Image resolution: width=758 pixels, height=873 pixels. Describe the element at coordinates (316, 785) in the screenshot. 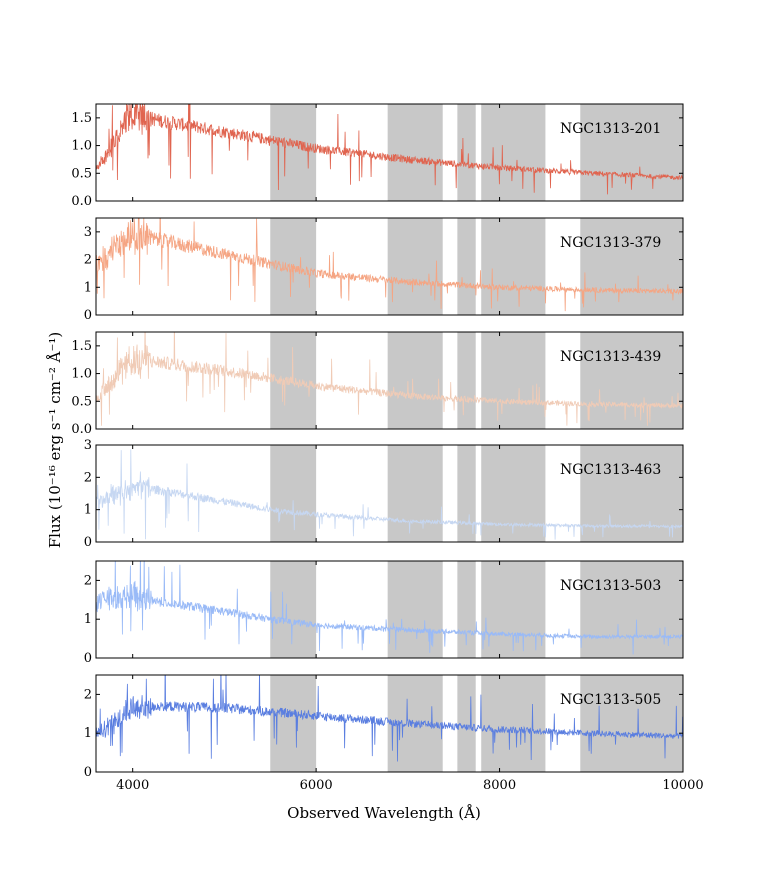

I see `x-tick-label: 6000` at that location.